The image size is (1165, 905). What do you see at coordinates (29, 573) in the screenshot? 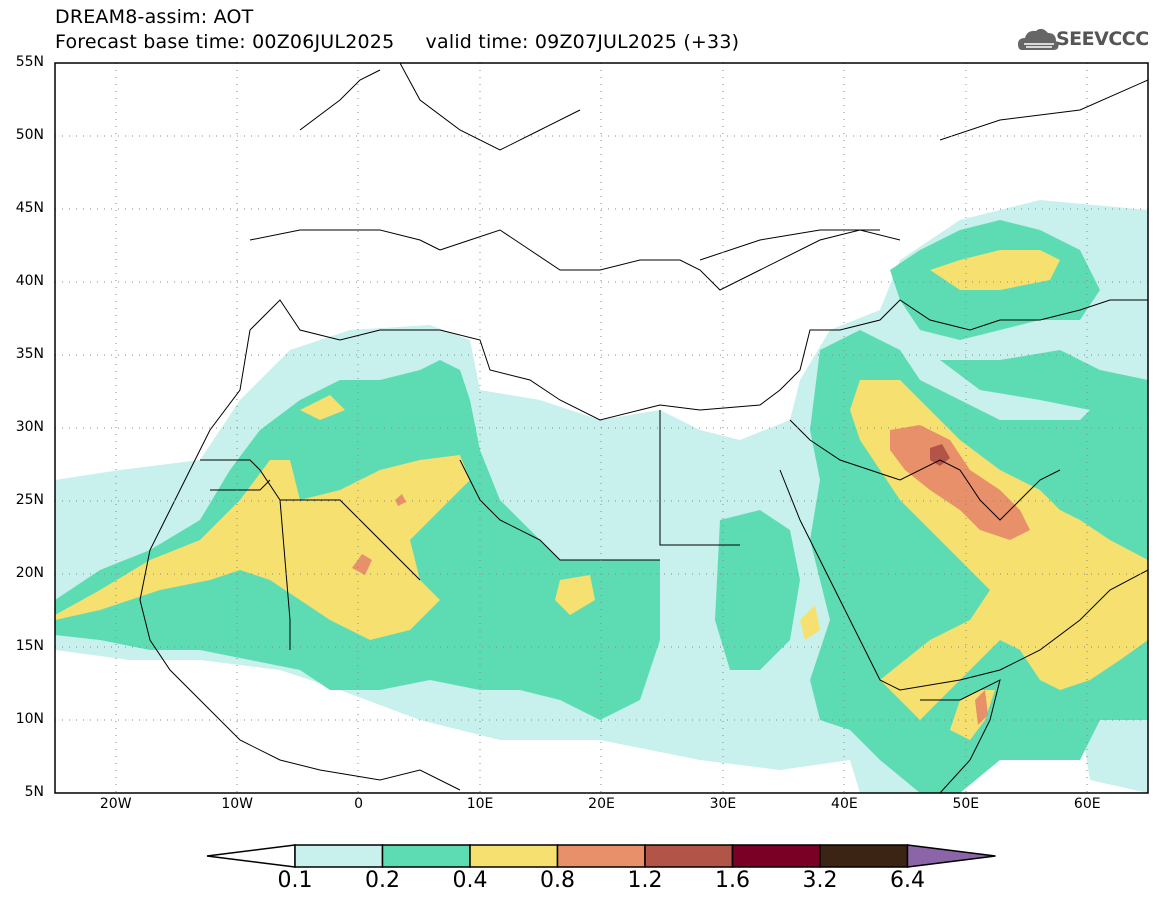
I see `lat-label: 20N` at bounding box center [29, 573].